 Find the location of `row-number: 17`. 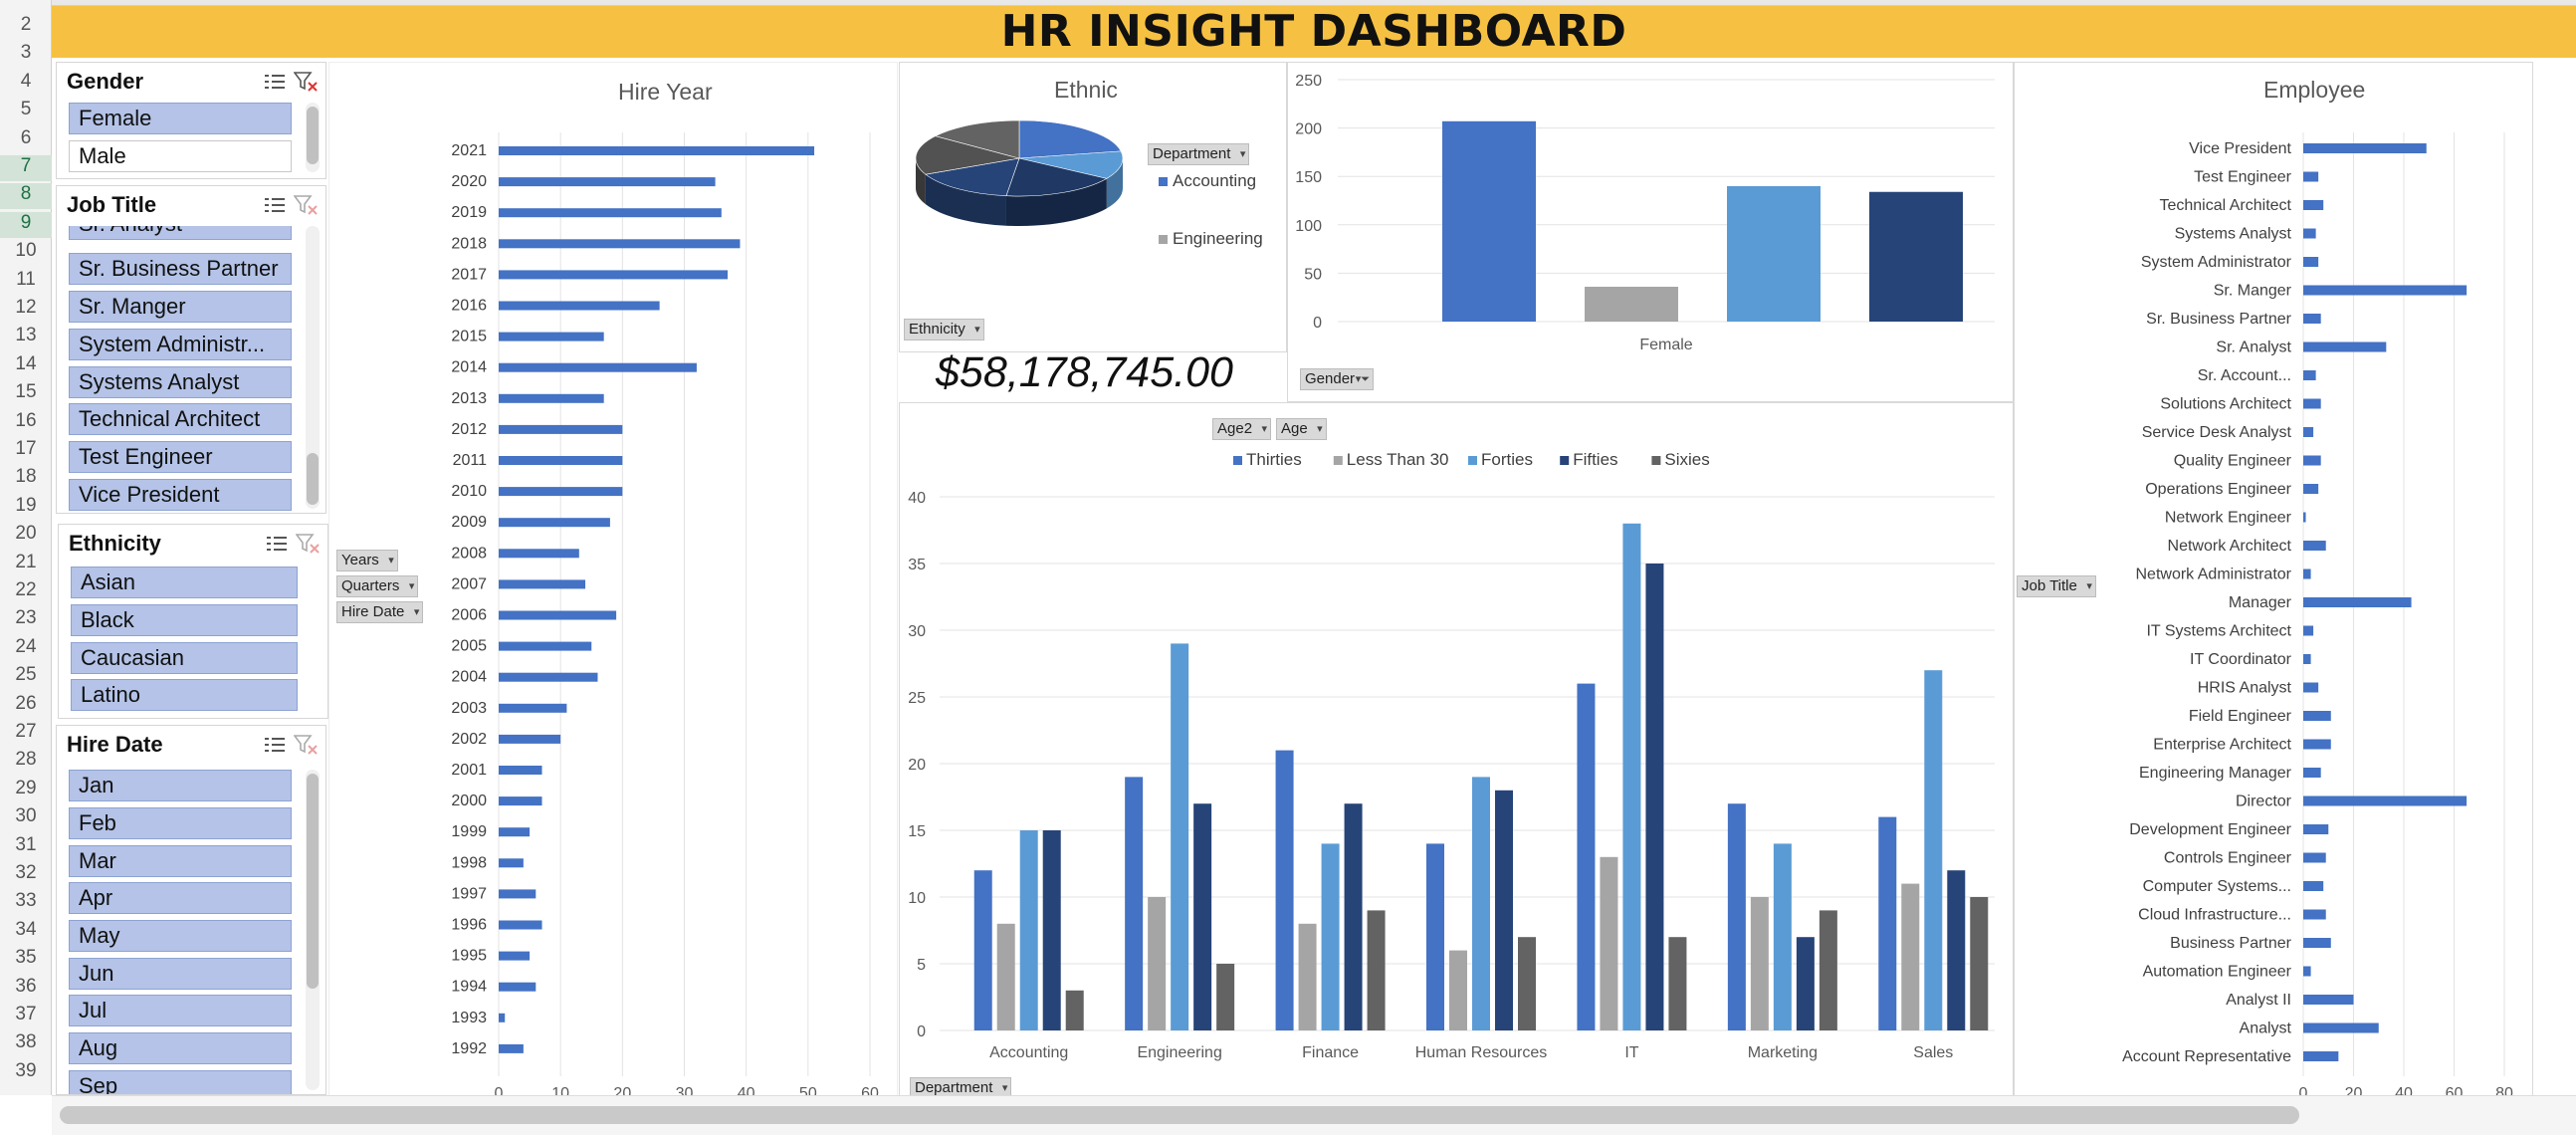

row-number: 17 is located at coordinates (26, 449).